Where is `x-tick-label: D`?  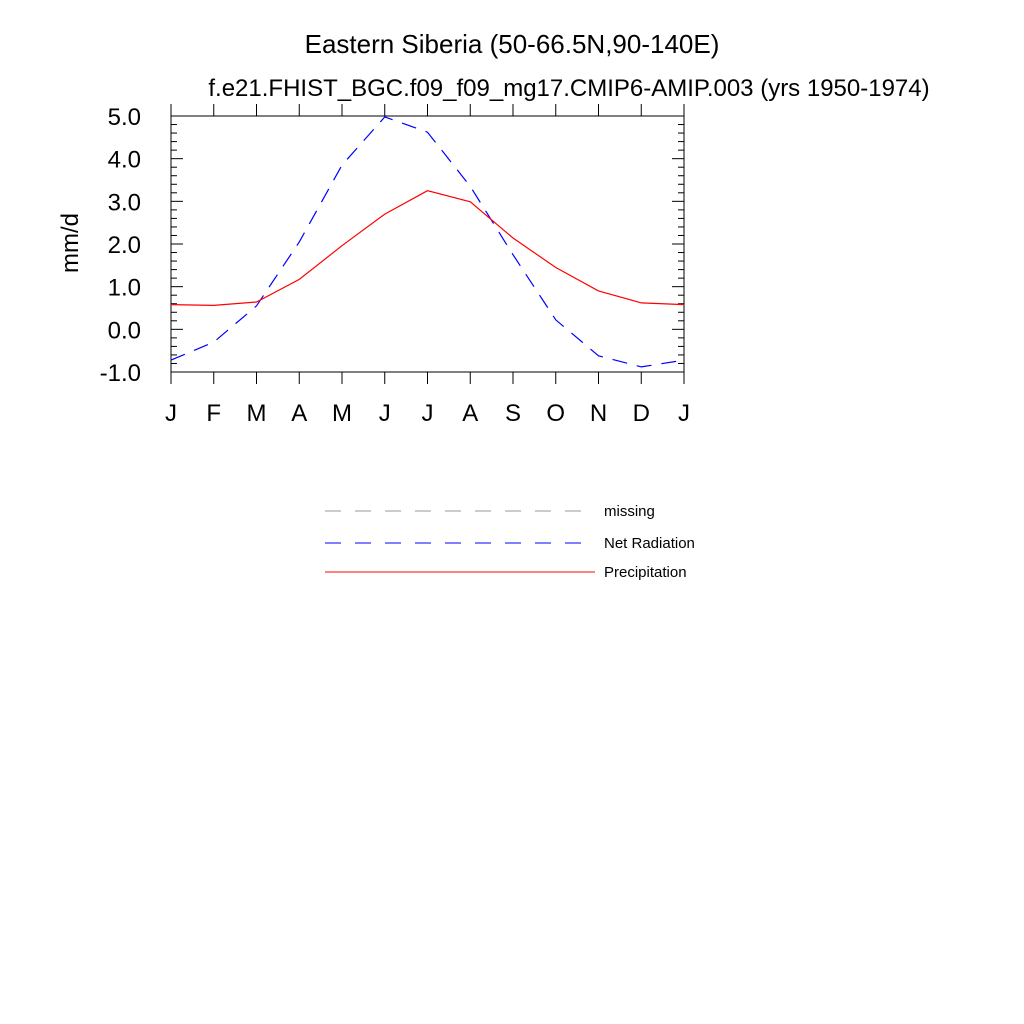
x-tick-label: D is located at coordinates (641, 413).